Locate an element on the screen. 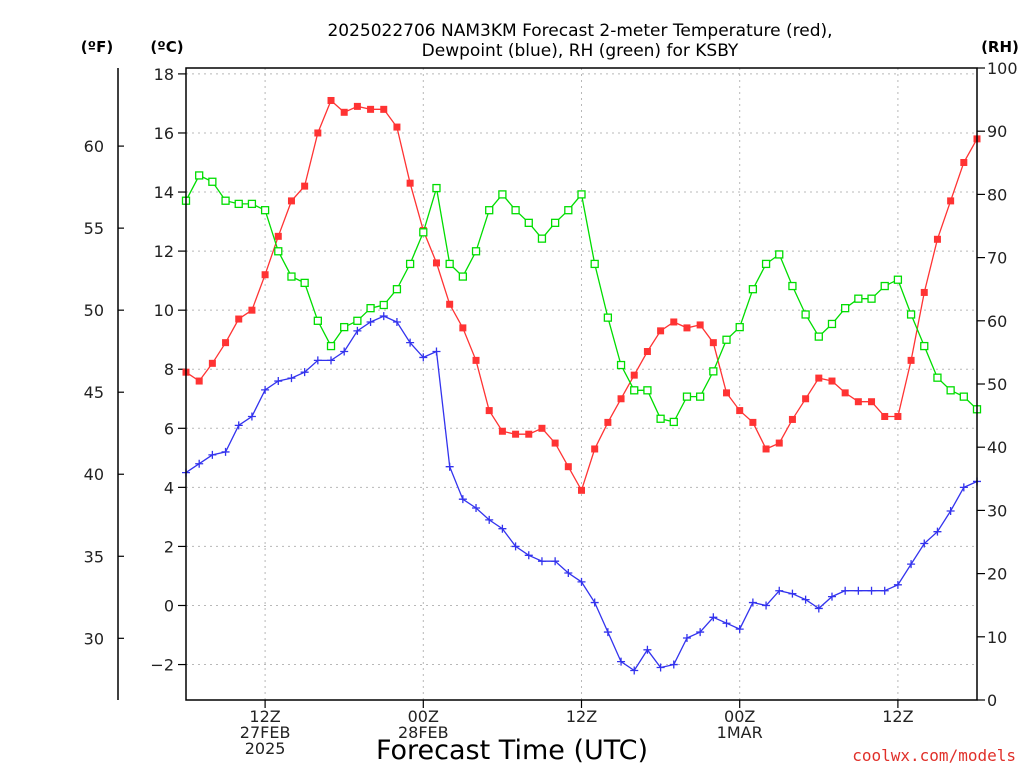  fahrenheit-tick-label: 55 is located at coordinates (94, 228).